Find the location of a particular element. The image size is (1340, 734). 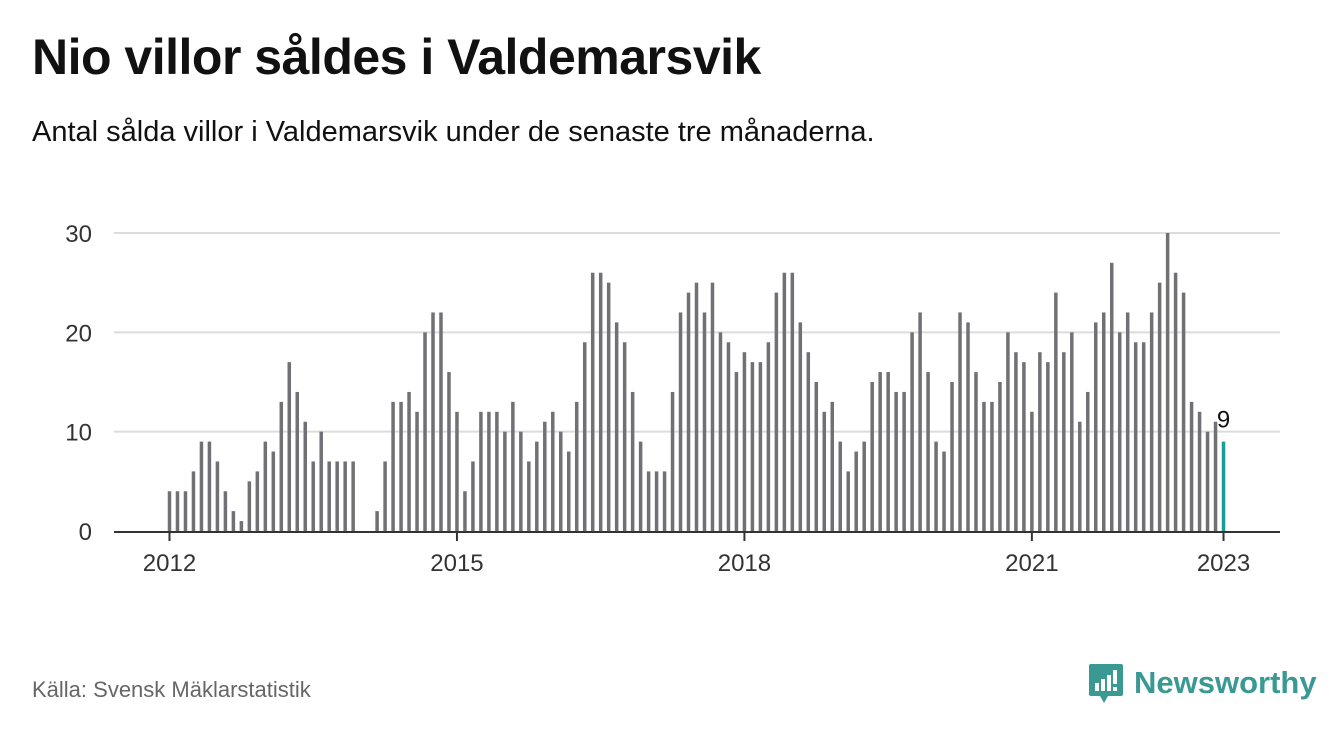

chart-title: Nio villor såldes i Valdemarsvik is located at coordinates (396, 57).